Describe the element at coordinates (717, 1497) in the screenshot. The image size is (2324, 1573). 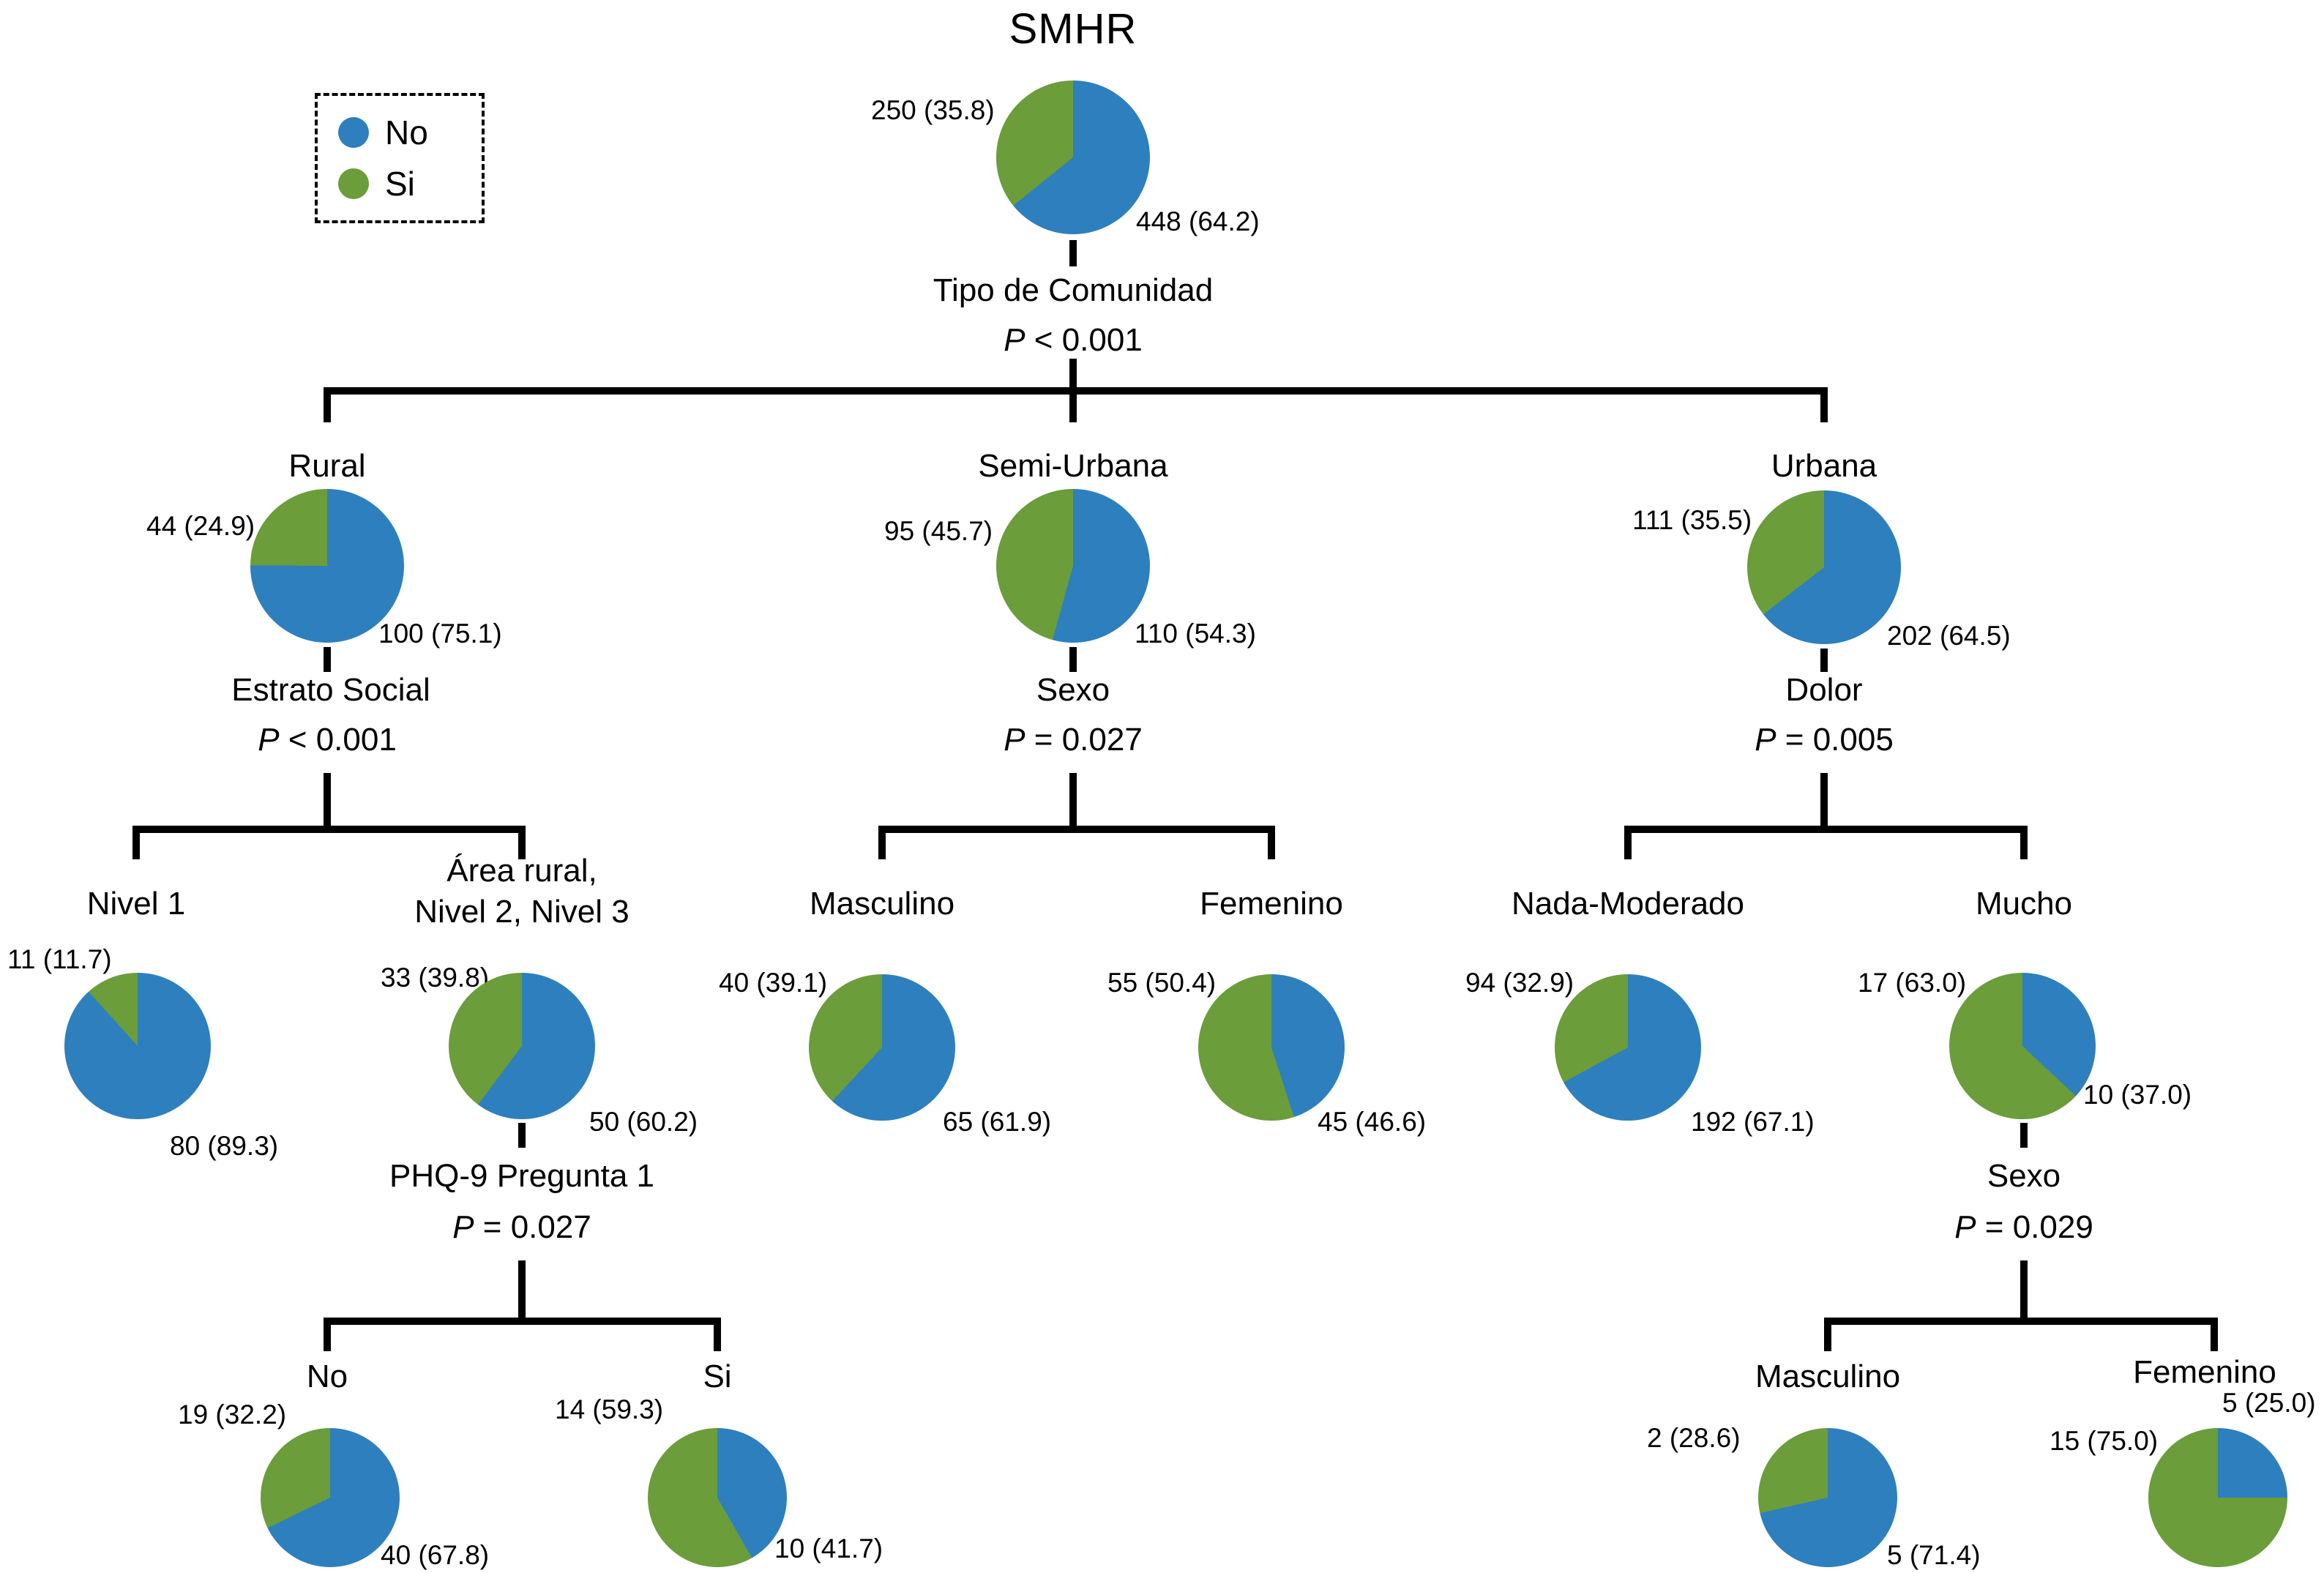
I see `pie-phq-si` at that location.